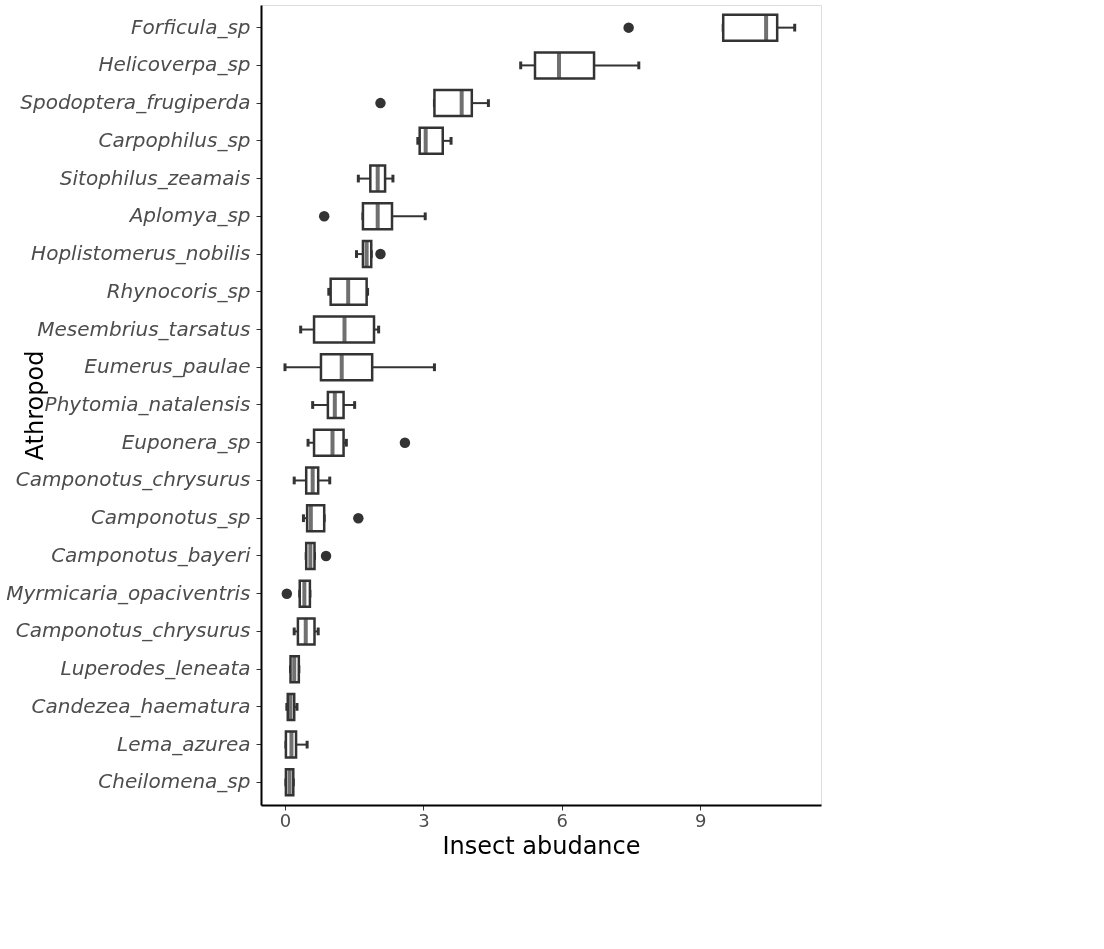  I want to click on x-tick-label: 0, so click(285, 820).